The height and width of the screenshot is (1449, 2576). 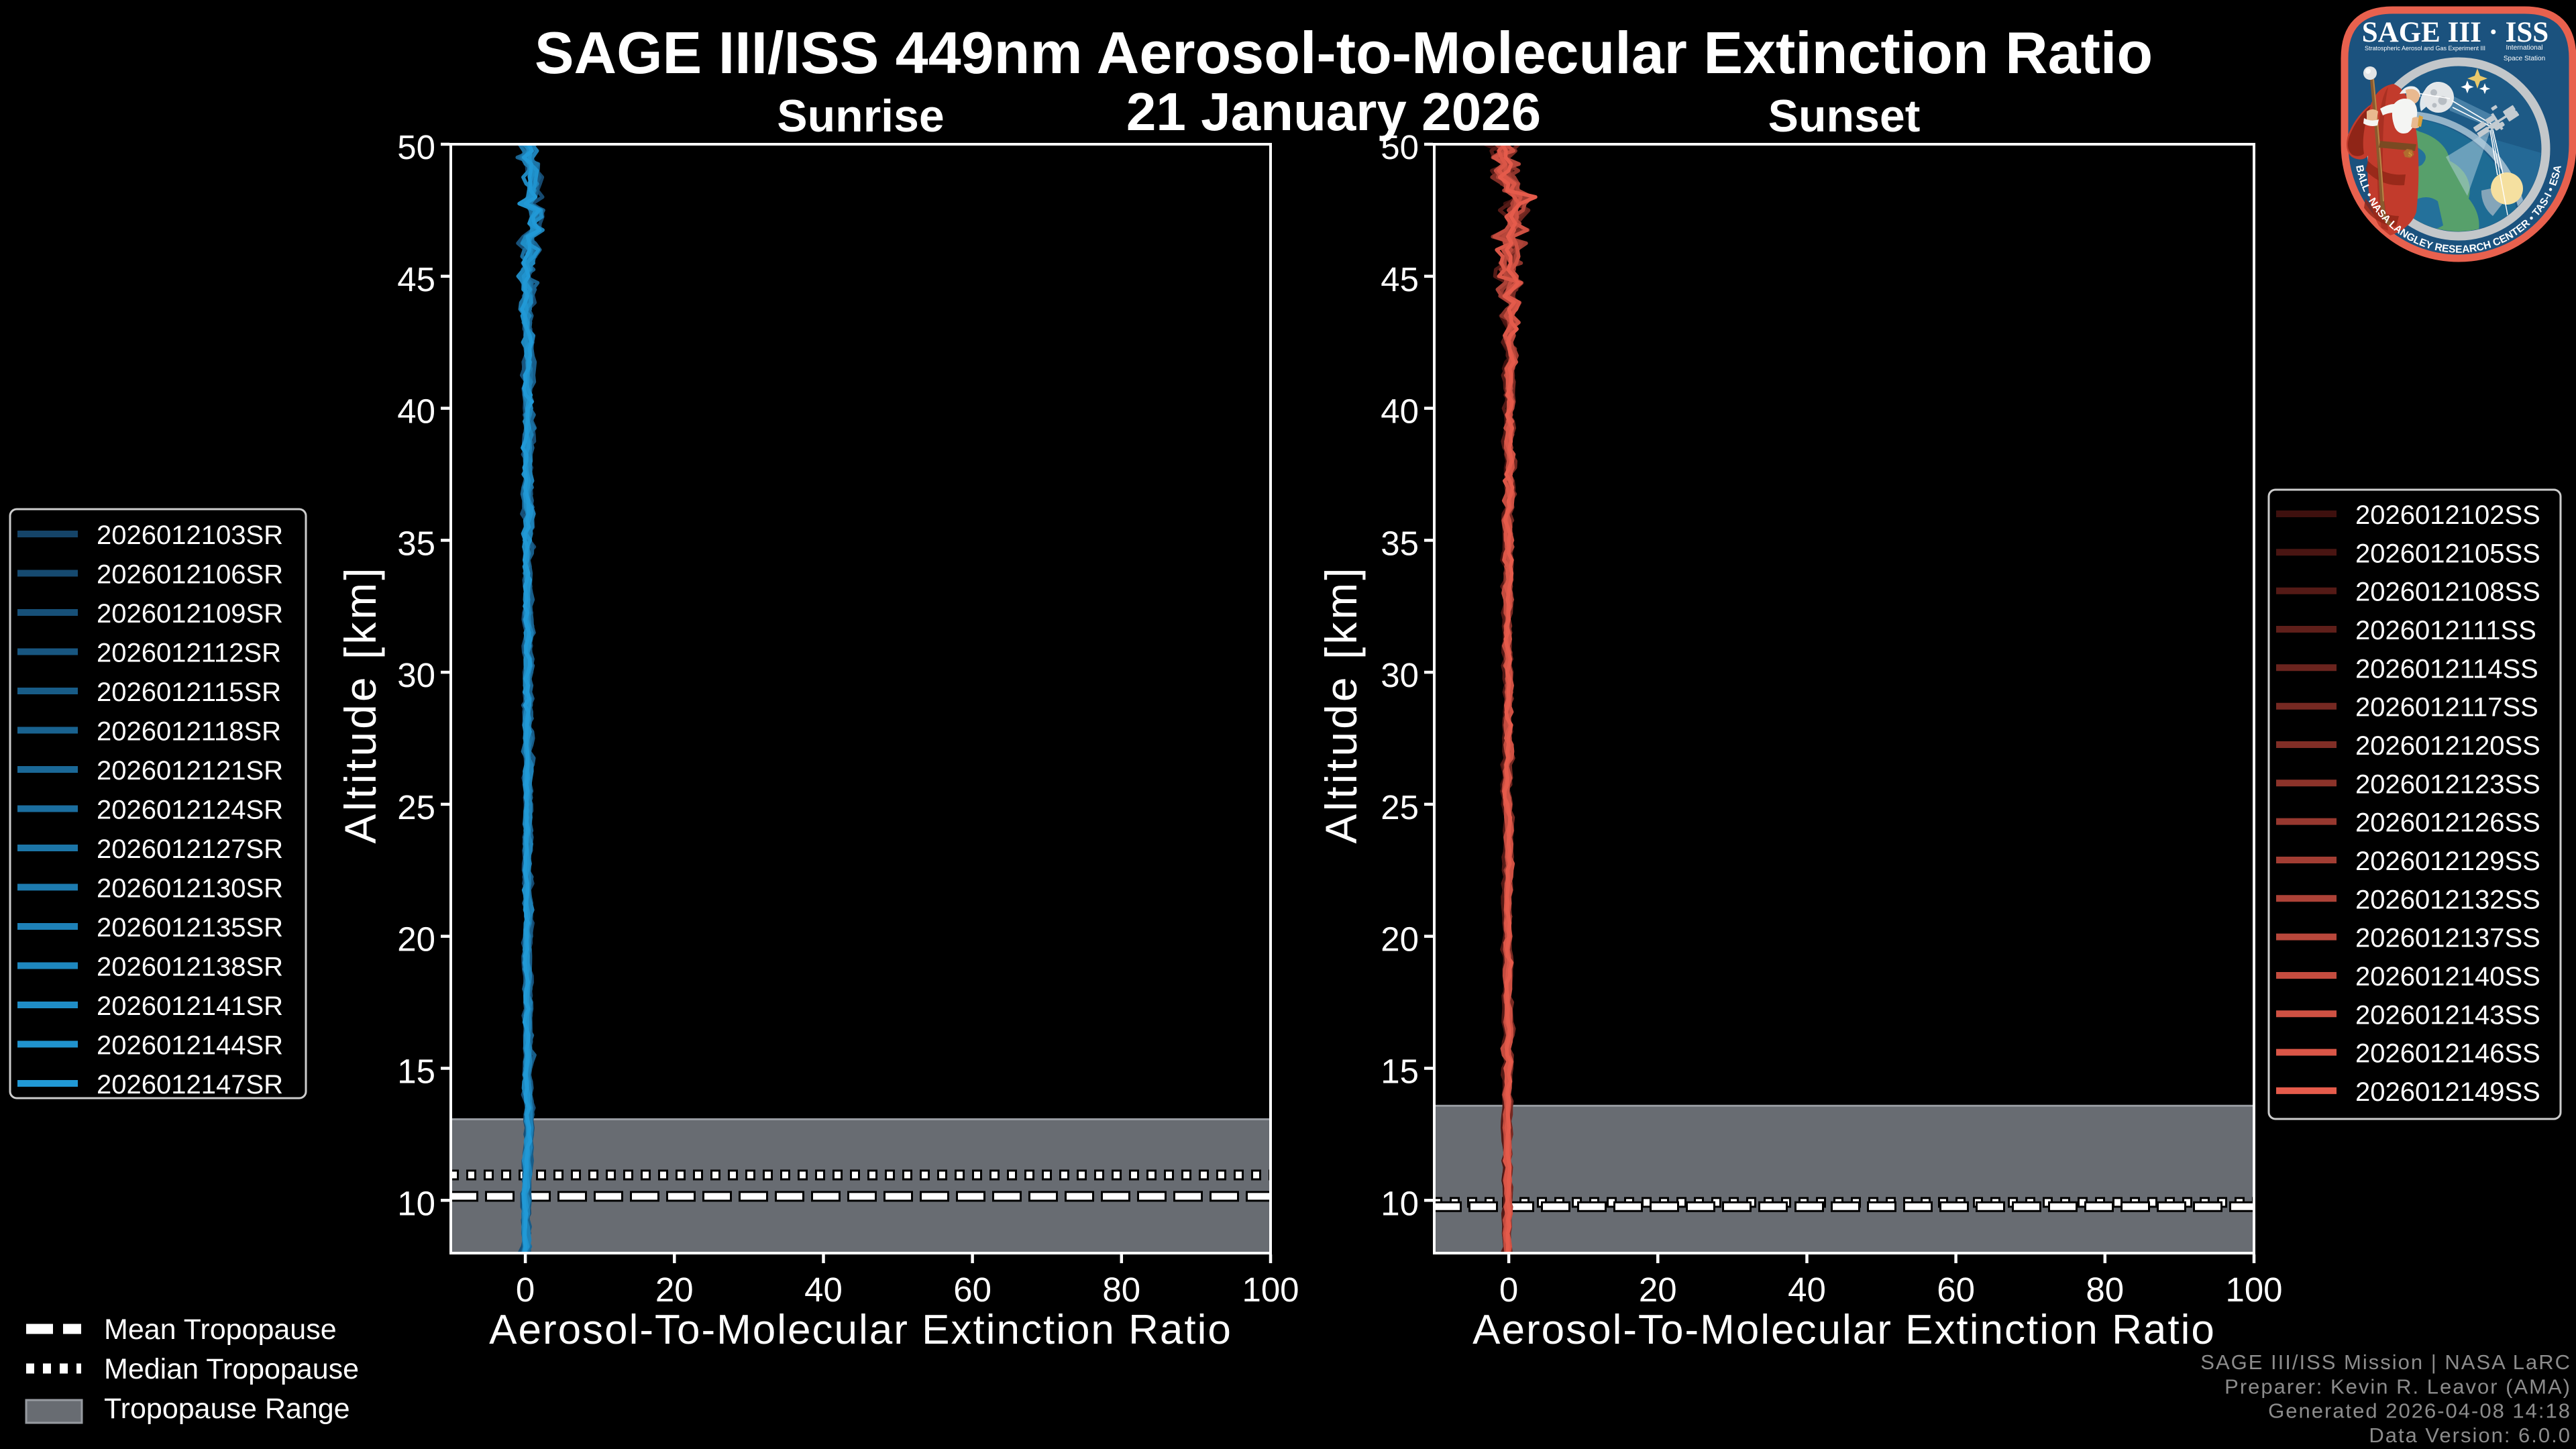 I want to click on svg-text: 2026012129SS, so click(x=2447, y=861).